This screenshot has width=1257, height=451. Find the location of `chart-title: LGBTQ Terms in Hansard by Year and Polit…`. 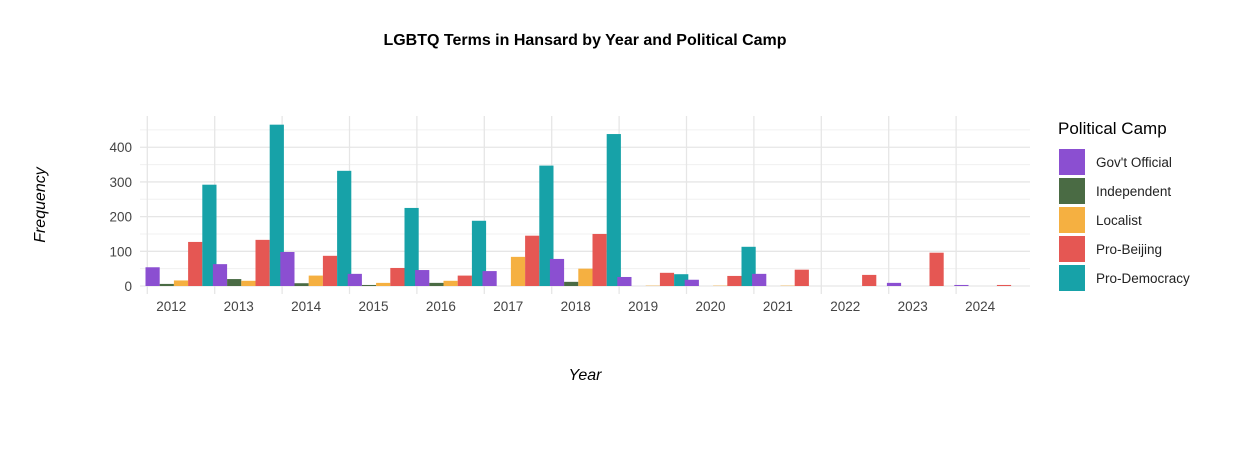

chart-title: LGBTQ Terms in Hansard by Year and Polit… is located at coordinates (584, 40).